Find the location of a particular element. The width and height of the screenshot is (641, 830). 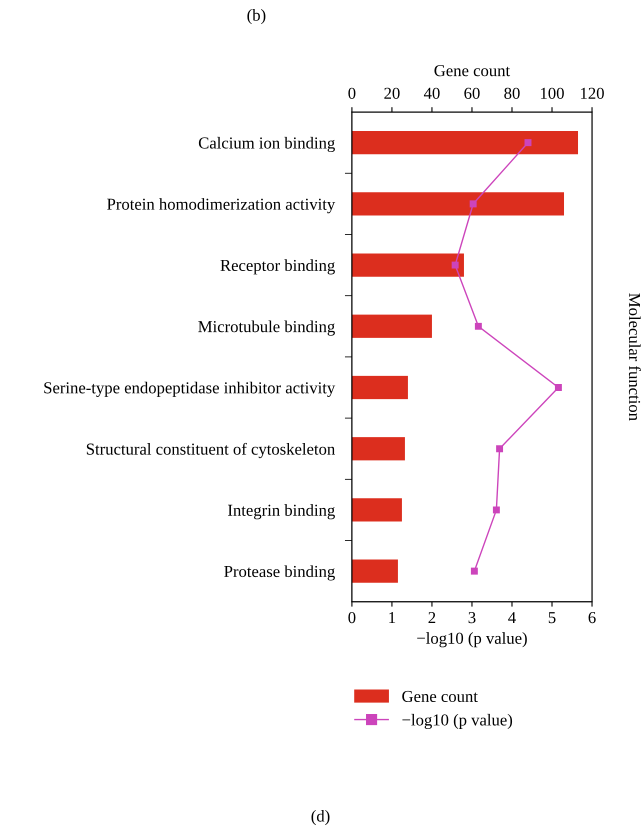

x-tick-label: 4 is located at coordinates (512, 618).